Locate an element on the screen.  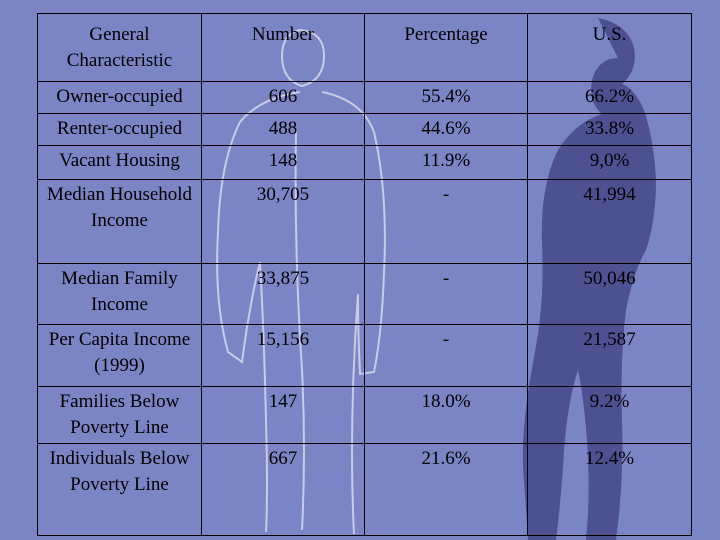
cell-us: 66.2% is located at coordinates (609, 97).